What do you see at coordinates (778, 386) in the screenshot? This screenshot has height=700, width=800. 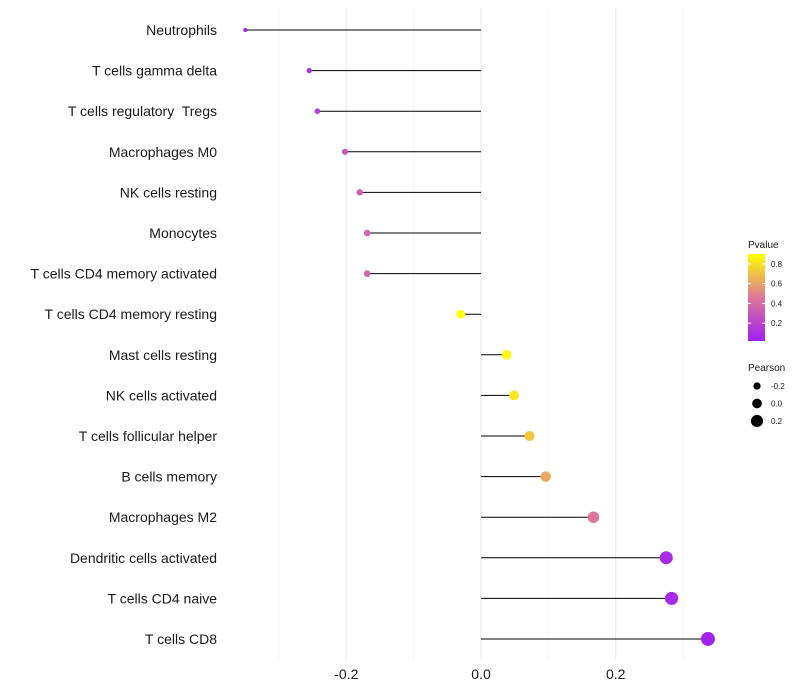 I see `pearson-size-label: -0.2` at bounding box center [778, 386].